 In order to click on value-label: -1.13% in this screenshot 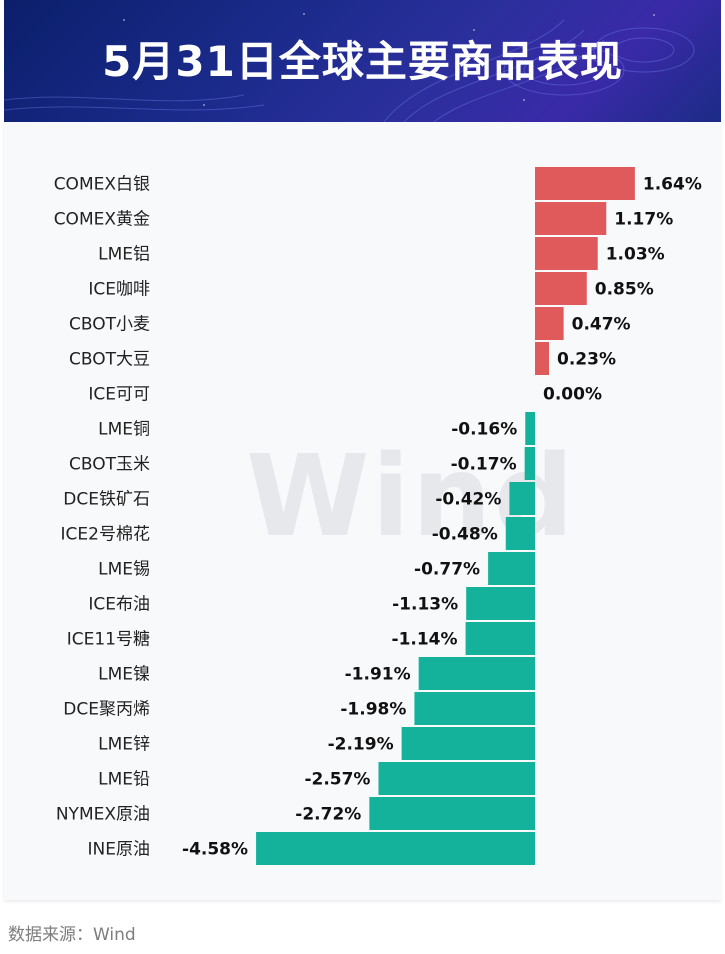, I will do `click(425, 605)`.